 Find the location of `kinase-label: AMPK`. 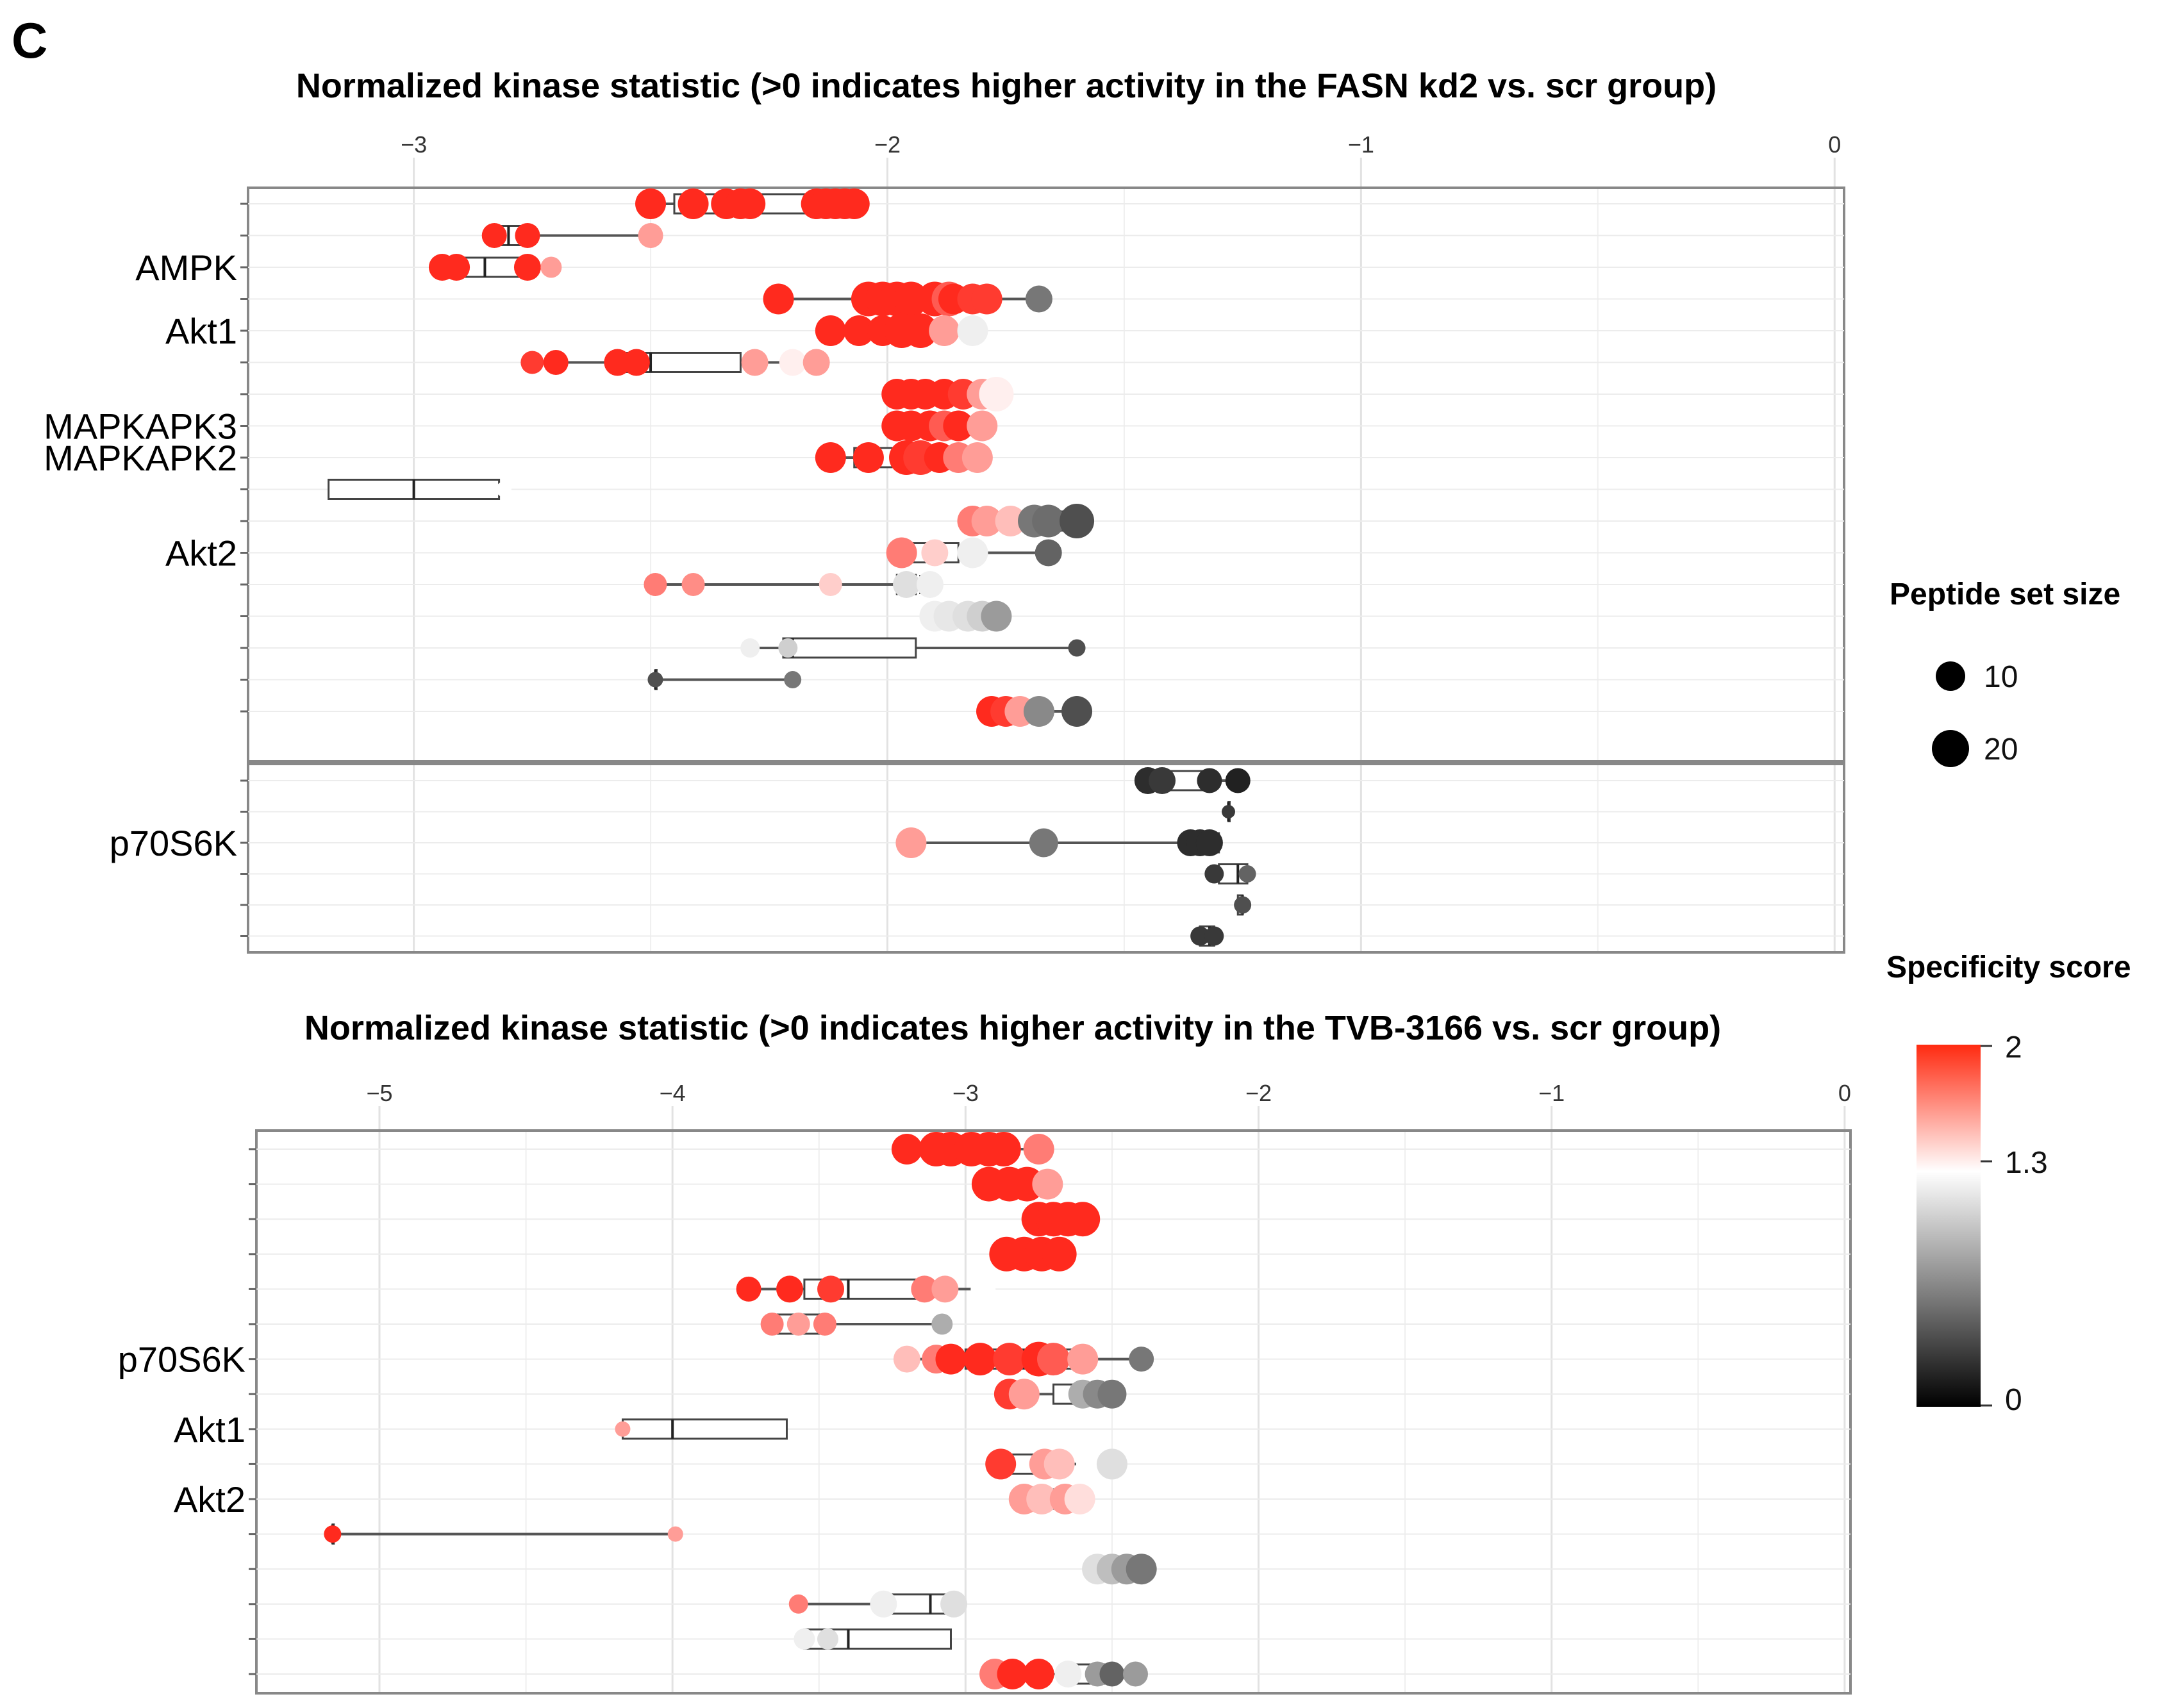

kinase-label: AMPK is located at coordinates (186, 267).